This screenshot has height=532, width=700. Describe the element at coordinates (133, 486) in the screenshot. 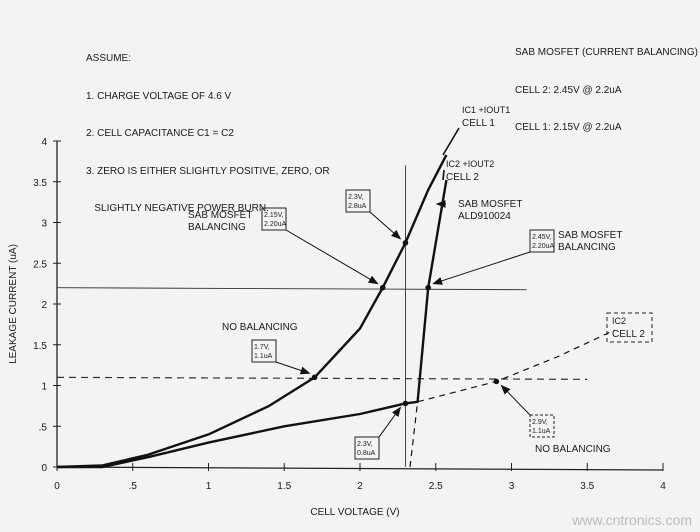

I see `x-tick-label: .5` at that location.